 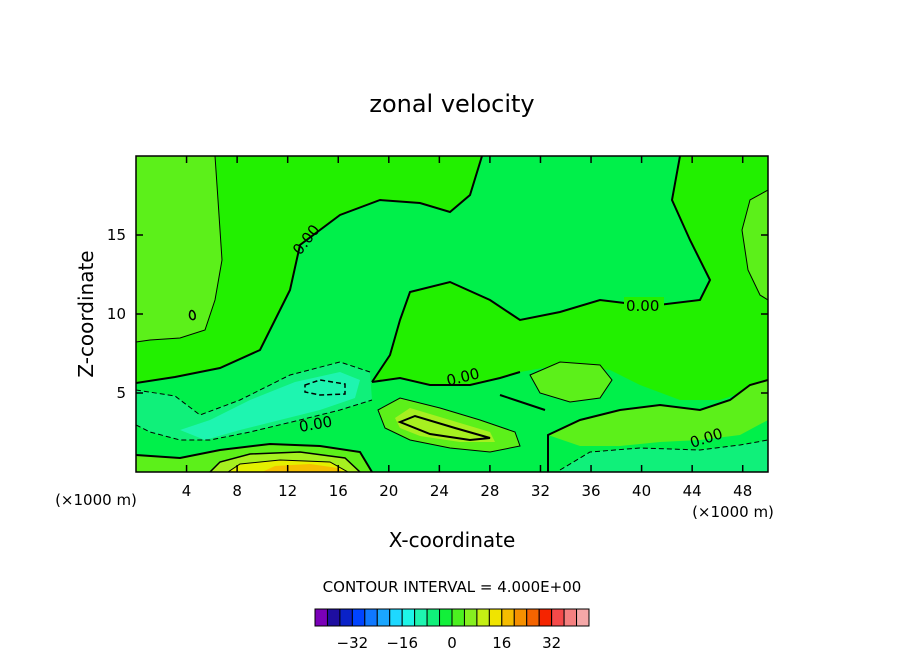 I want to click on positive-contour-bottom-core, so click(x=288, y=465).